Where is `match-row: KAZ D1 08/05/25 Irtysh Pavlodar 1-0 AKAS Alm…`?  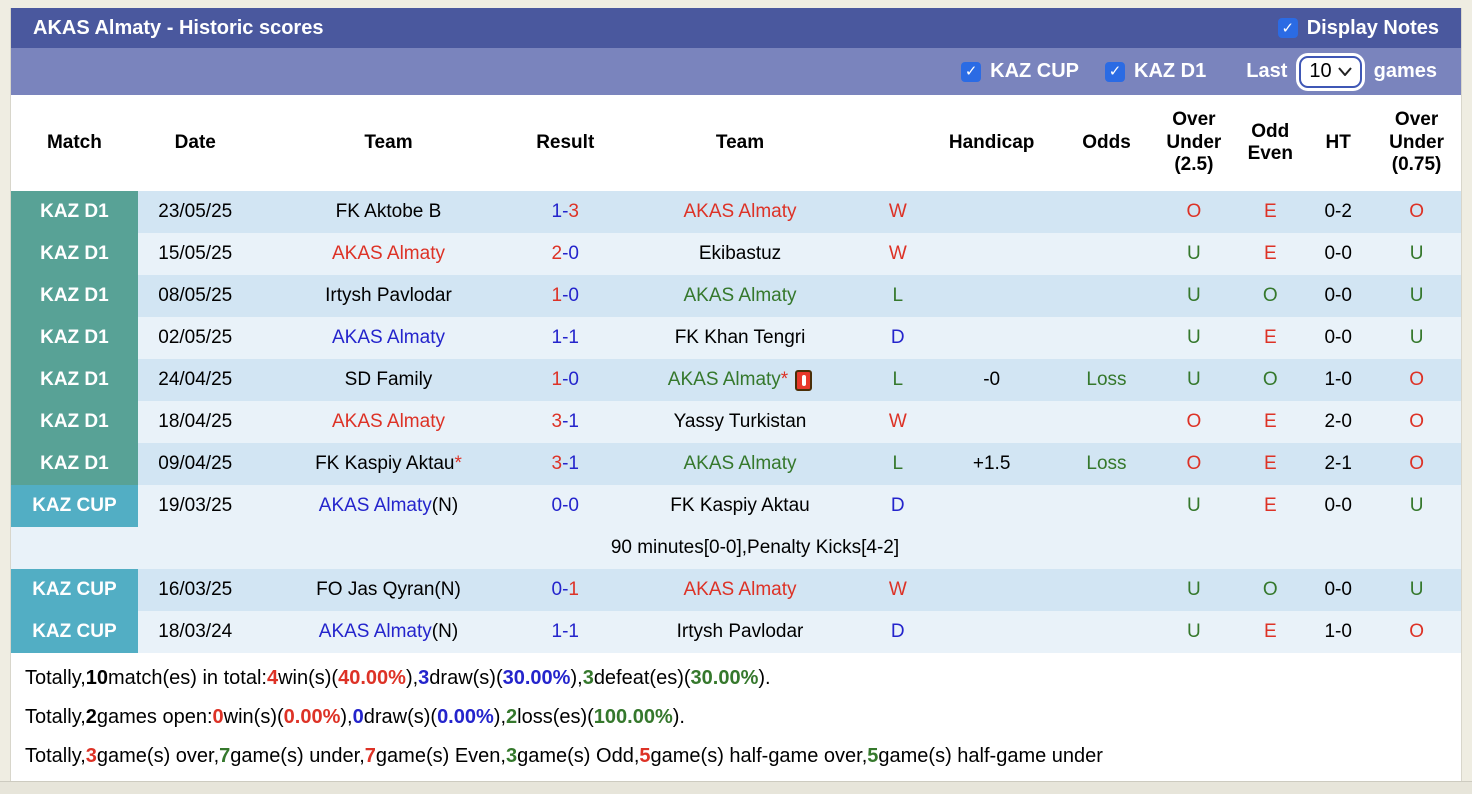
match-row: KAZ D1 08/05/25 Irtysh Pavlodar 1-0 AKAS Alm… is located at coordinates (736, 296).